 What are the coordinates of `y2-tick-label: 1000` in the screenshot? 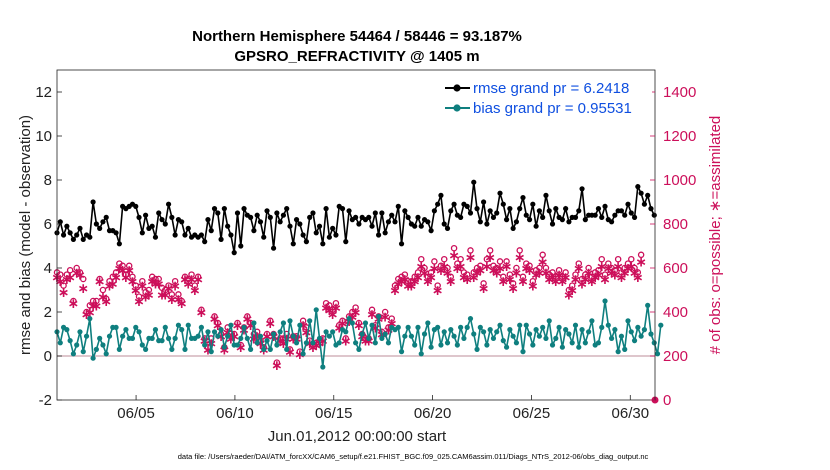 It's located at (679, 180).